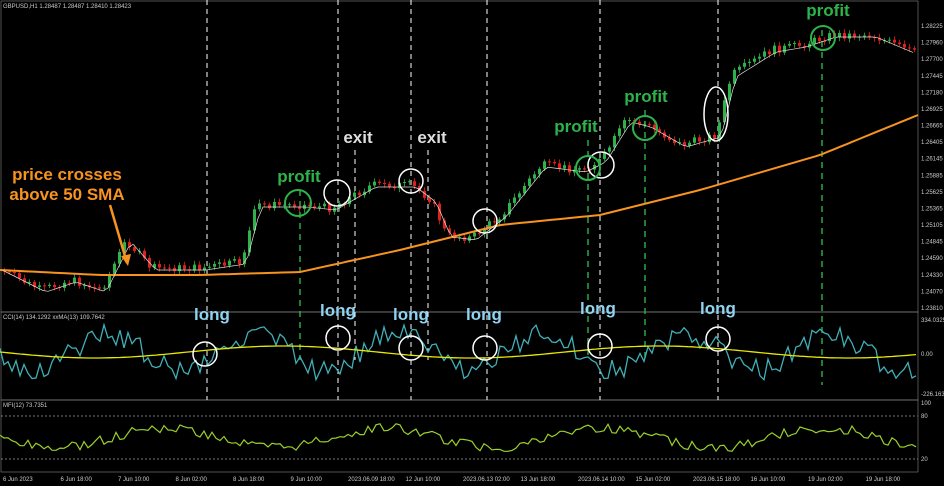 This screenshot has width=944, height=486. Describe the element at coordinates (932, 93) in the screenshot. I see `price-label: 1.27180` at that location.